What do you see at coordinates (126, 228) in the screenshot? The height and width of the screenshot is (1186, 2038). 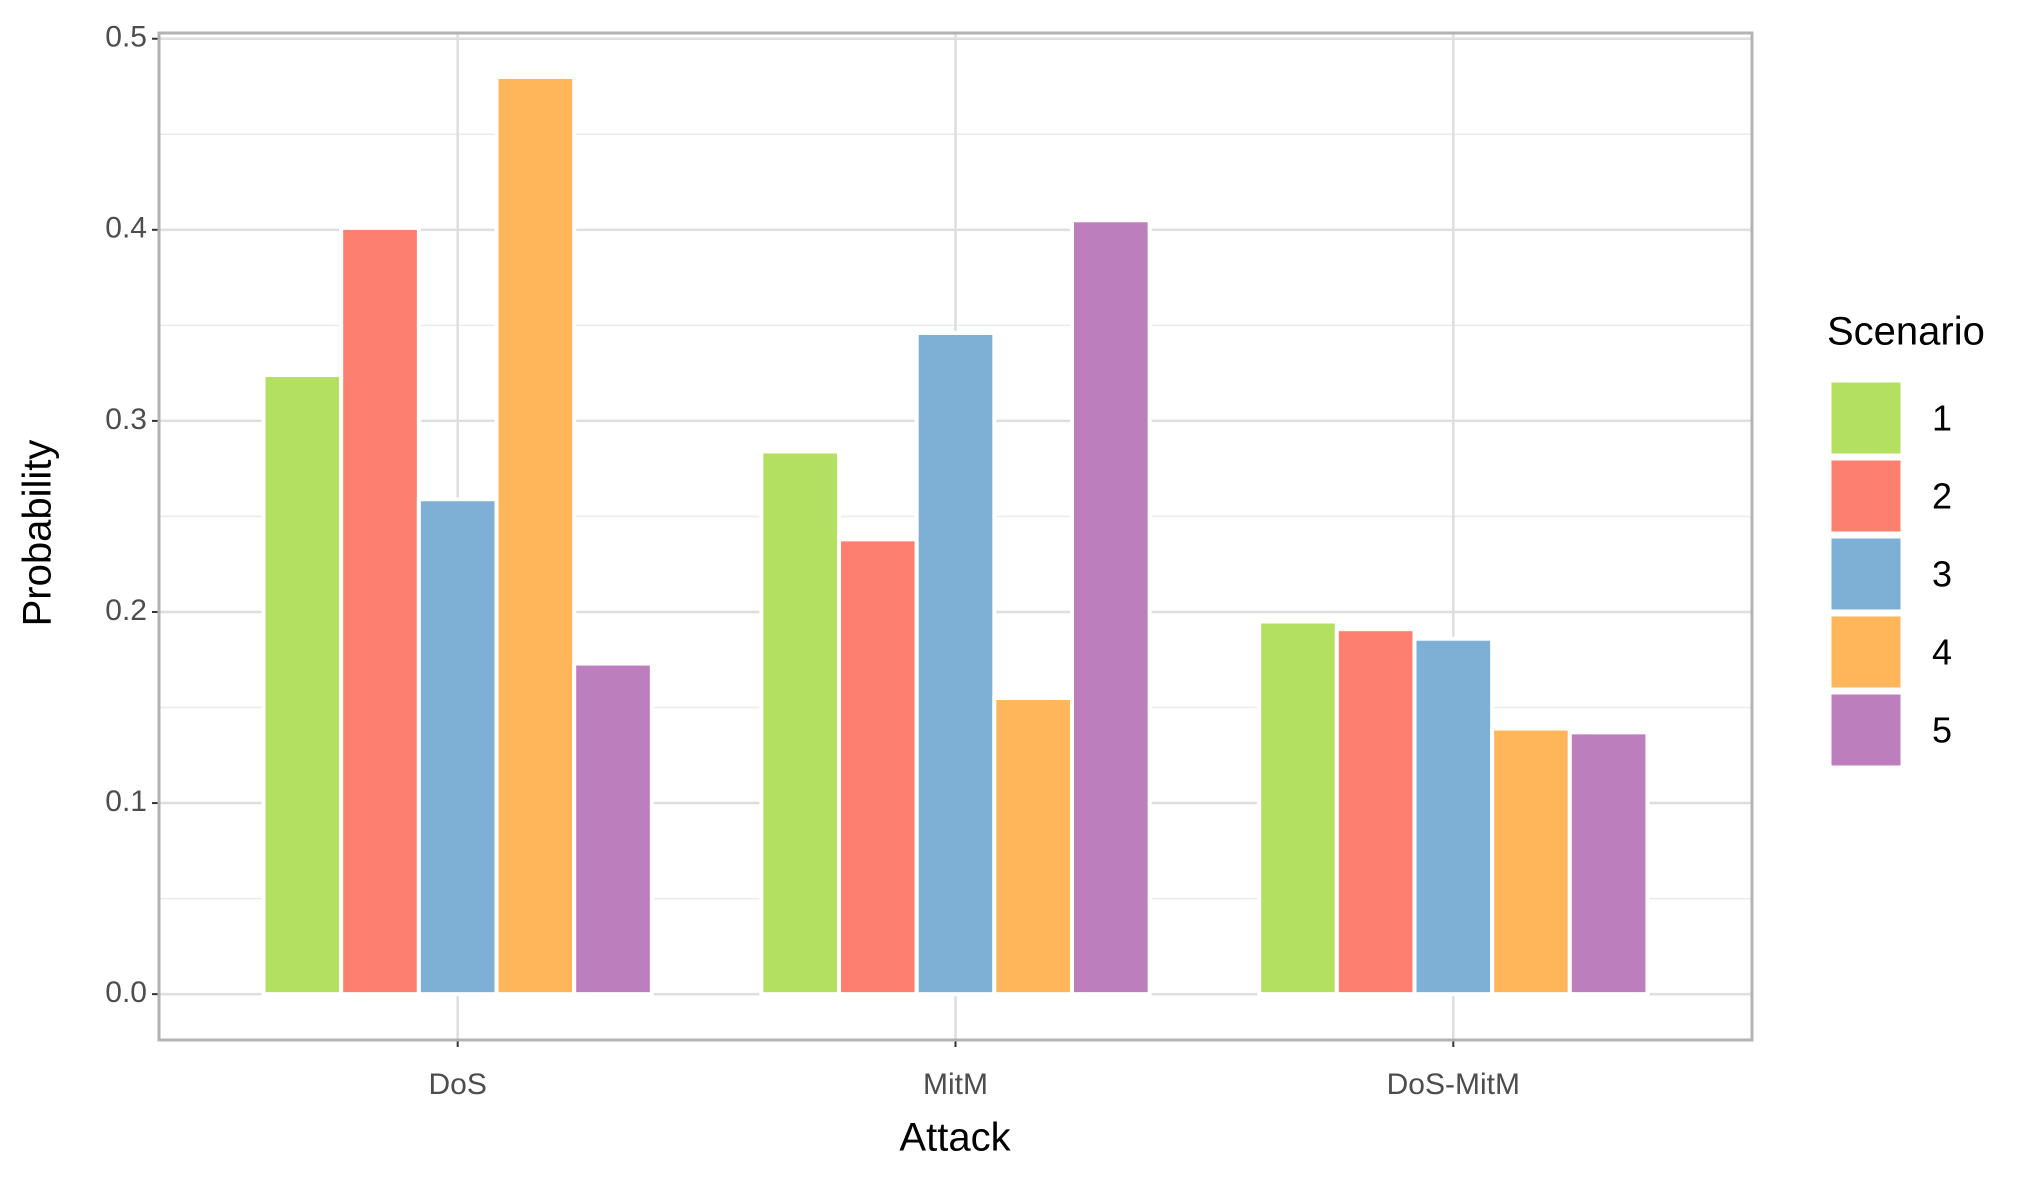 I see `y-tick-label: 0.4` at bounding box center [126, 228].